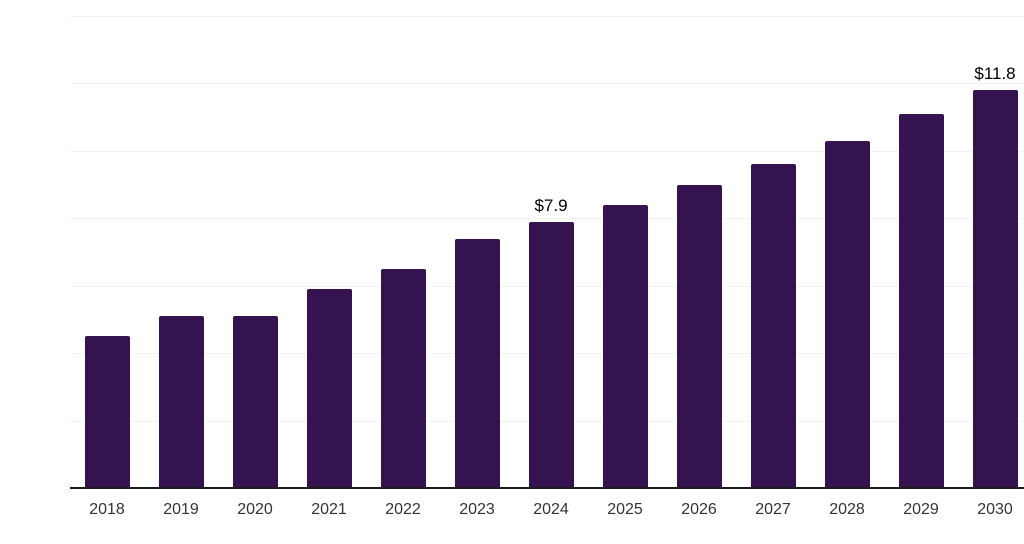 This screenshot has height=544, width=1024. What do you see at coordinates (107, 412) in the screenshot?
I see `bar-2018` at bounding box center [107, 412].